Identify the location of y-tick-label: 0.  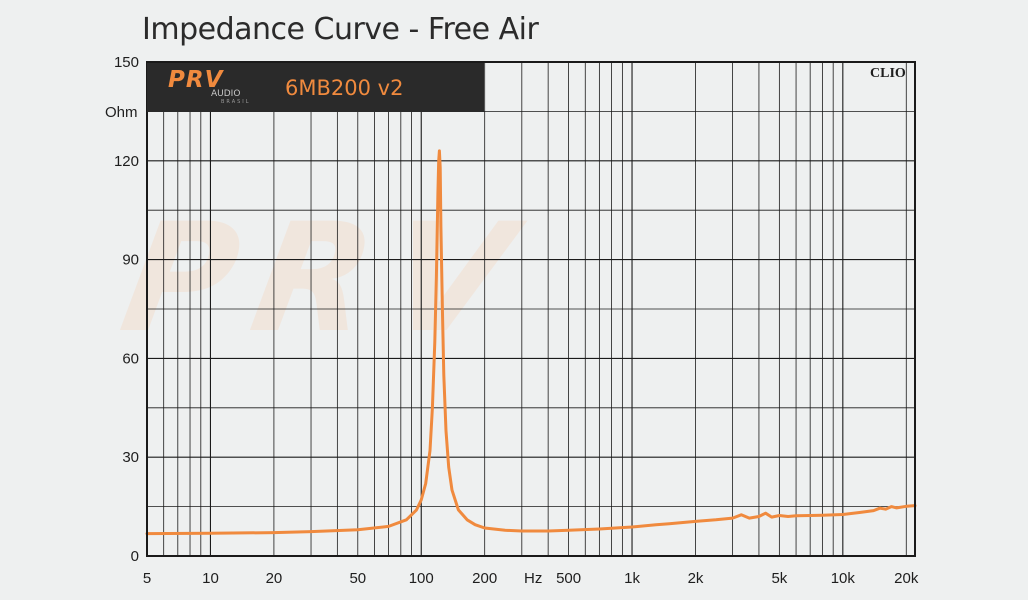
(135, 556).